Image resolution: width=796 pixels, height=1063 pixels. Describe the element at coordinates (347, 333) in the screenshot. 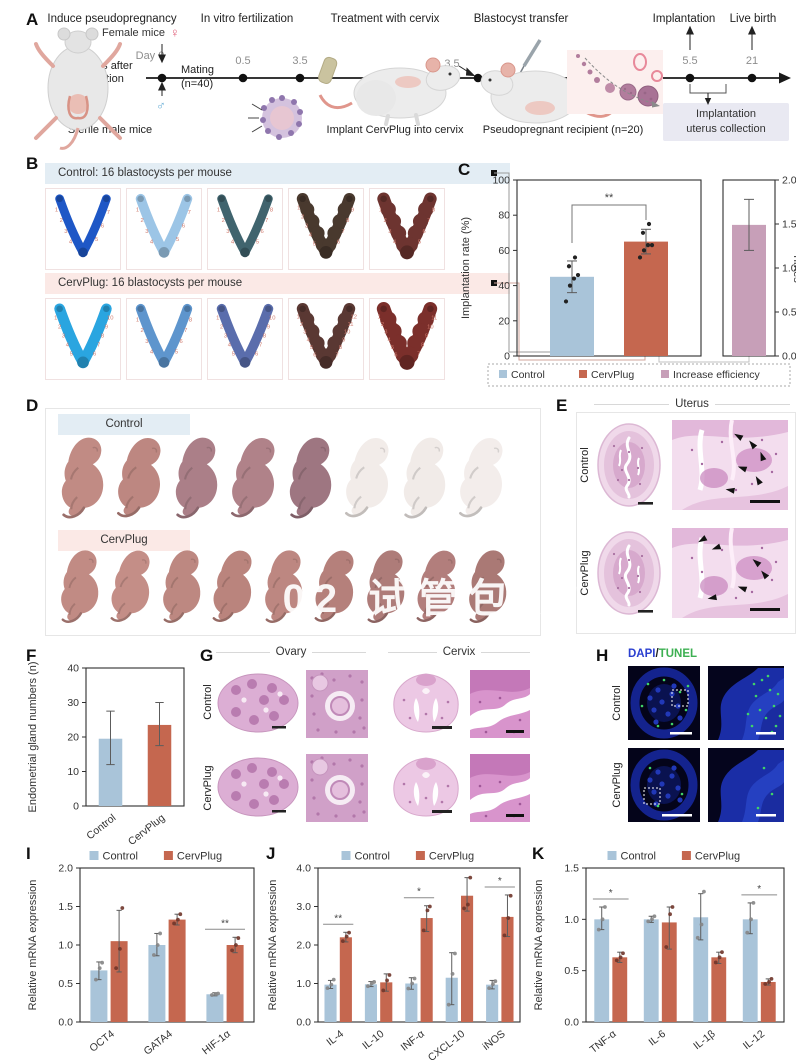

I see `svg-text: 10` at that location.